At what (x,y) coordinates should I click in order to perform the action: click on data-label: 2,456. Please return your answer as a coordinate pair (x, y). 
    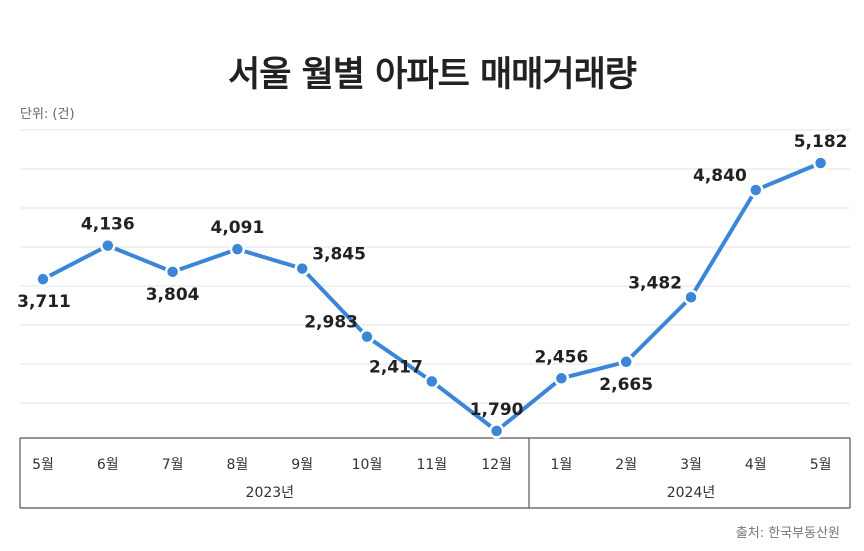
    Looking at the image, I should click on (562, 357).